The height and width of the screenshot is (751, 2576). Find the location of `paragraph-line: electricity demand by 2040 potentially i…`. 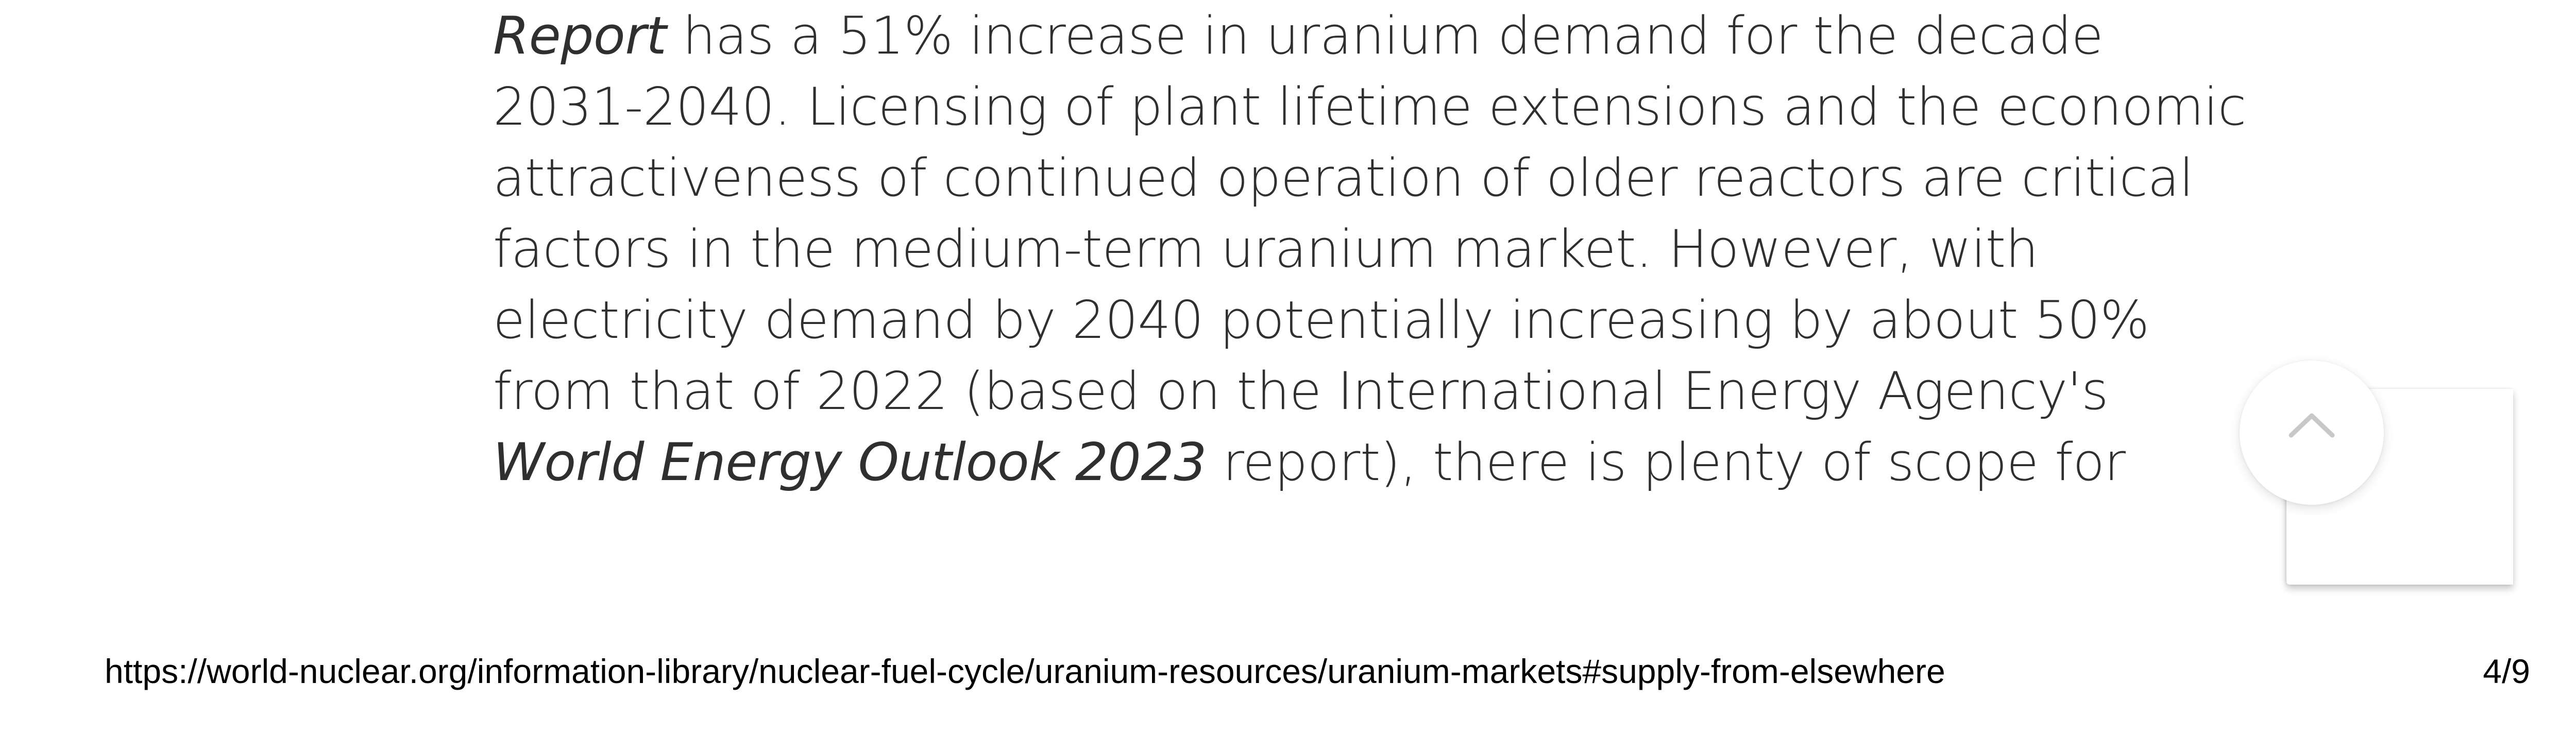

paragraph-line: electricity demand by 2040 potentially i… is located at coordinates (1321, 319).